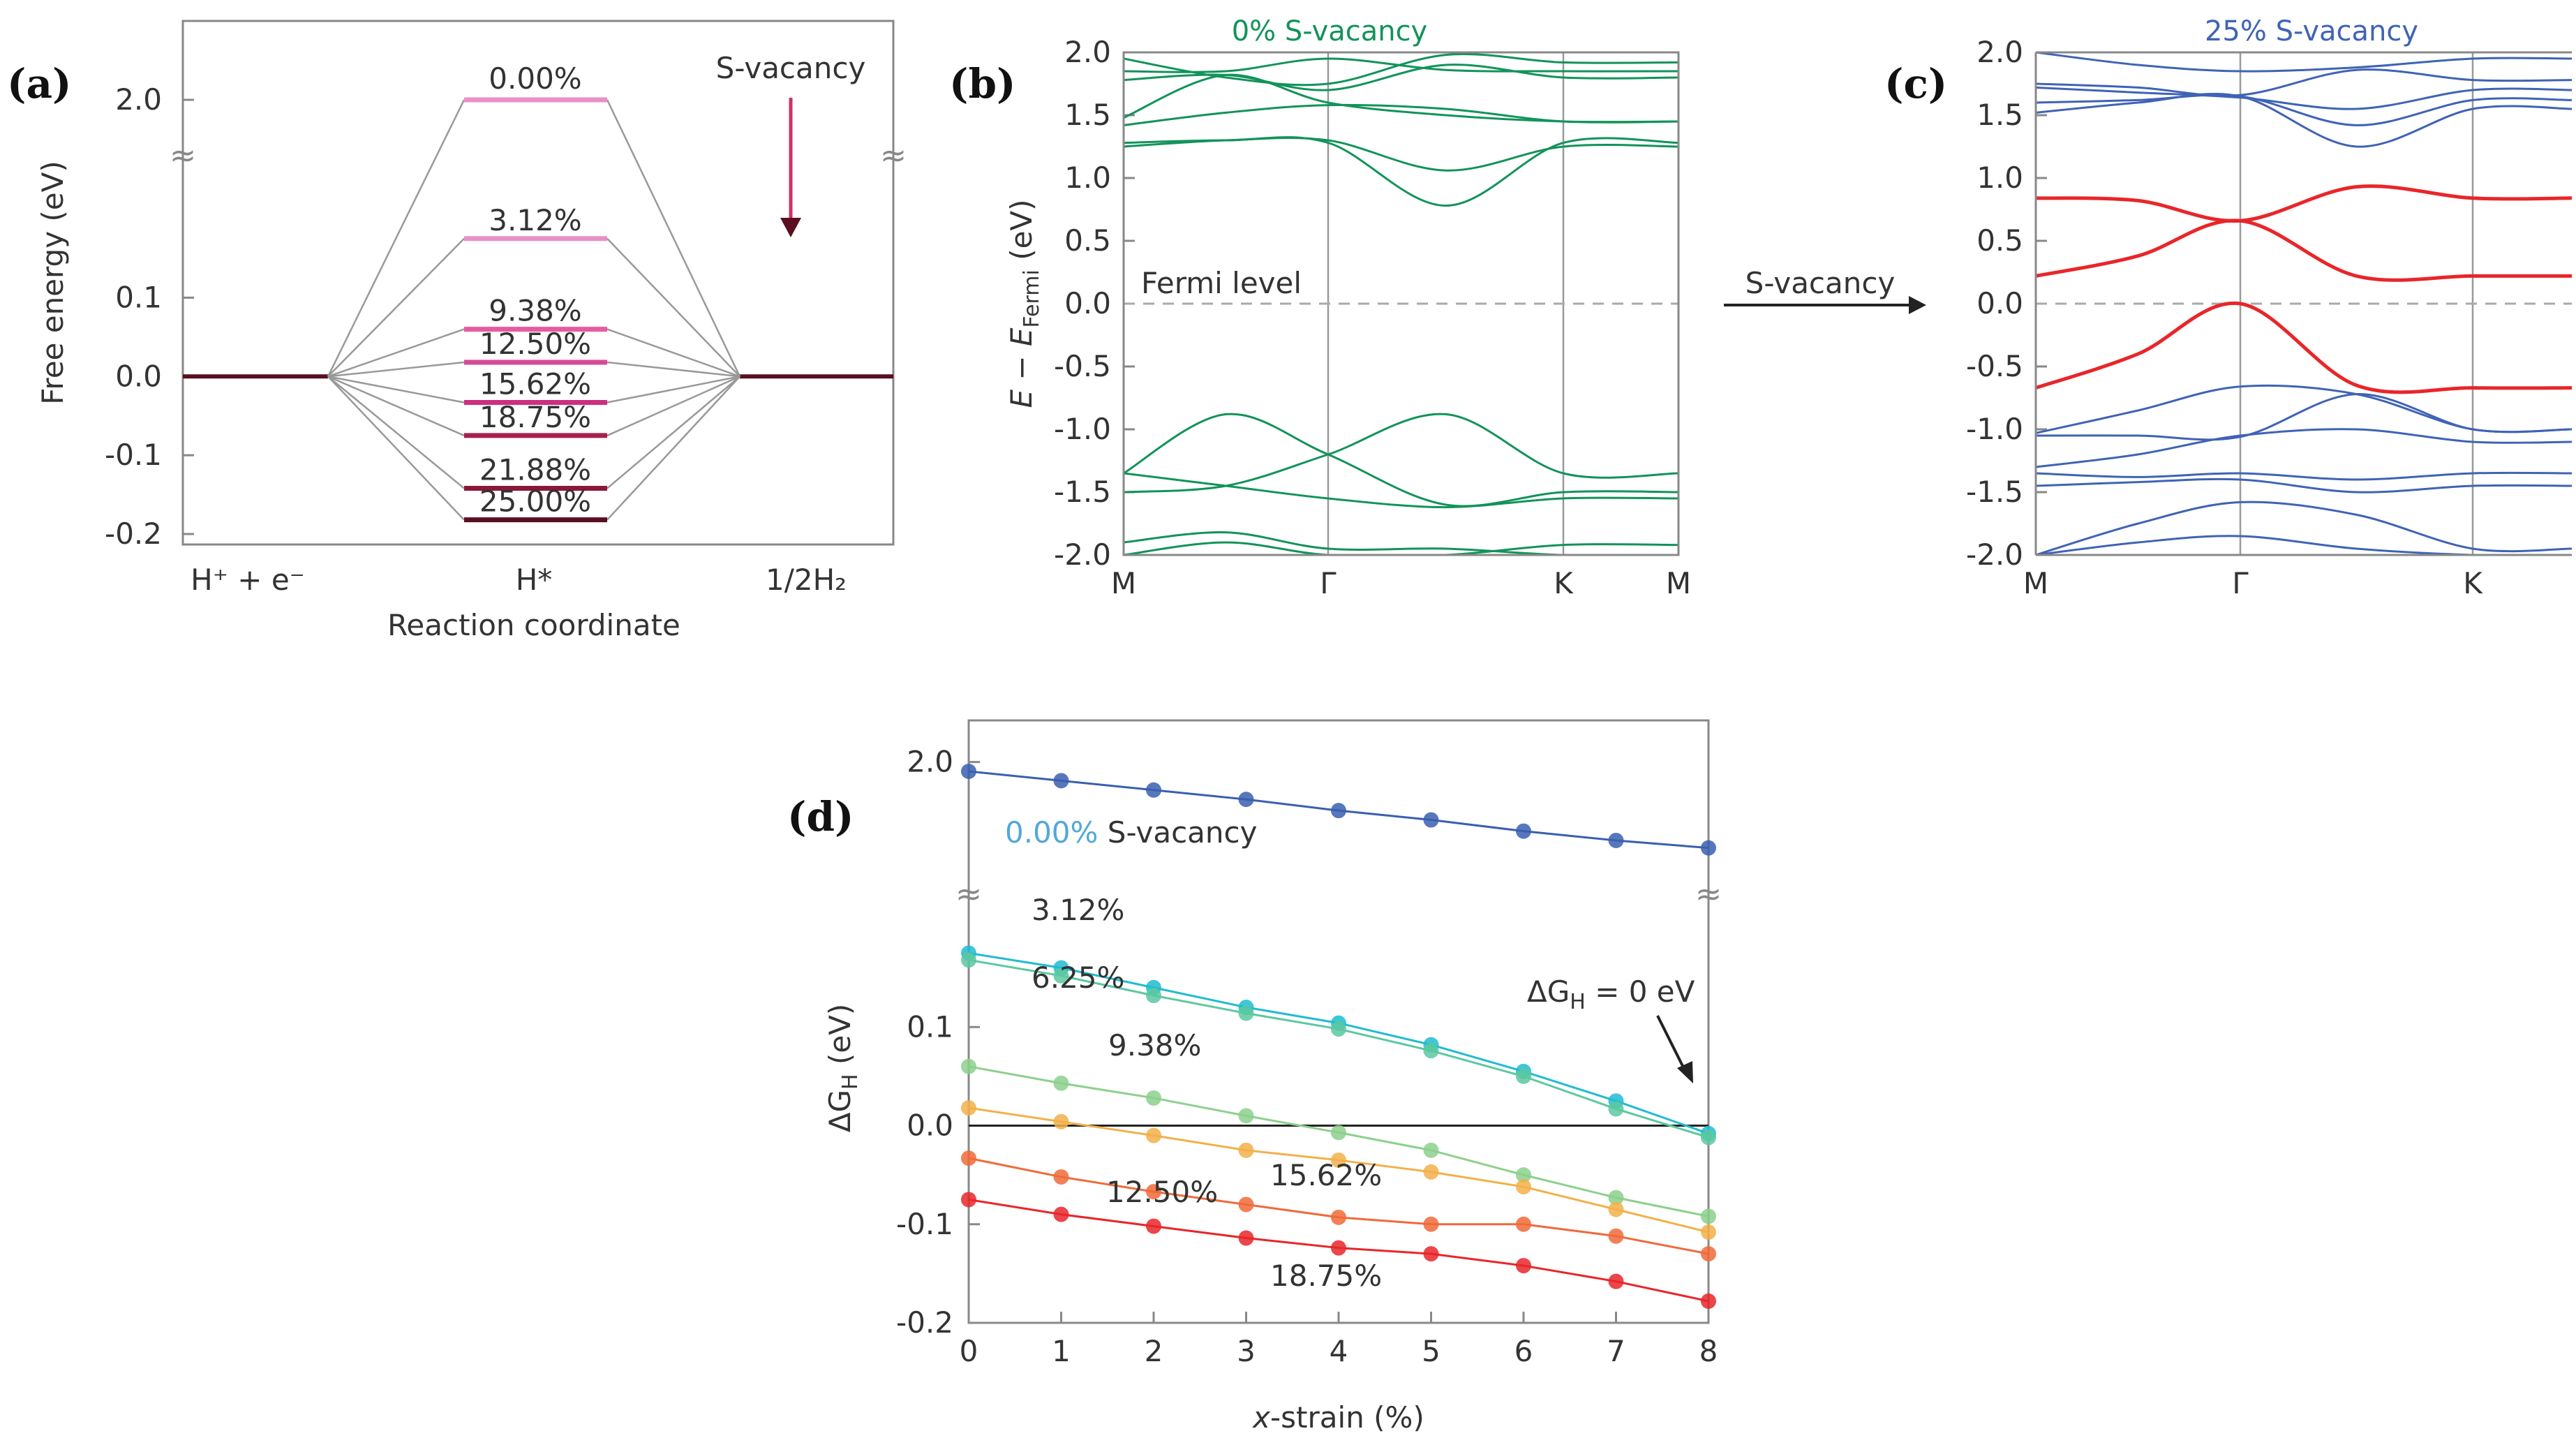 The width and height of the screenshot is (2576, 1445). What do you see at coordinates (535, 220) in the screenshot?
I see `panel-a-level-label-3.12%: 3.12%` at bounding box center [535, 220].